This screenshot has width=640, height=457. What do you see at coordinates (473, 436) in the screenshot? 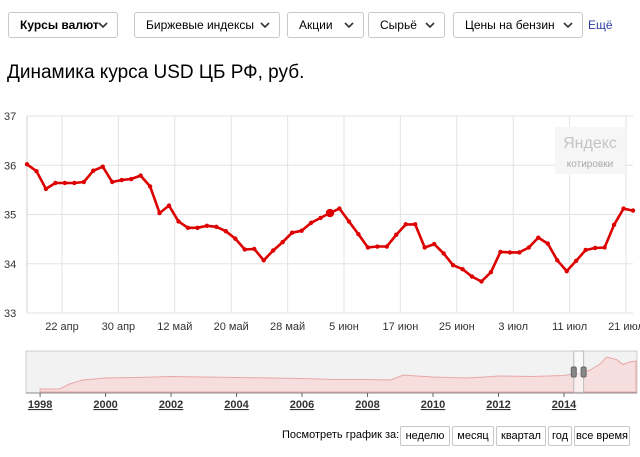
I see `period-button-month: месяц` at bounding box center [473, 436].